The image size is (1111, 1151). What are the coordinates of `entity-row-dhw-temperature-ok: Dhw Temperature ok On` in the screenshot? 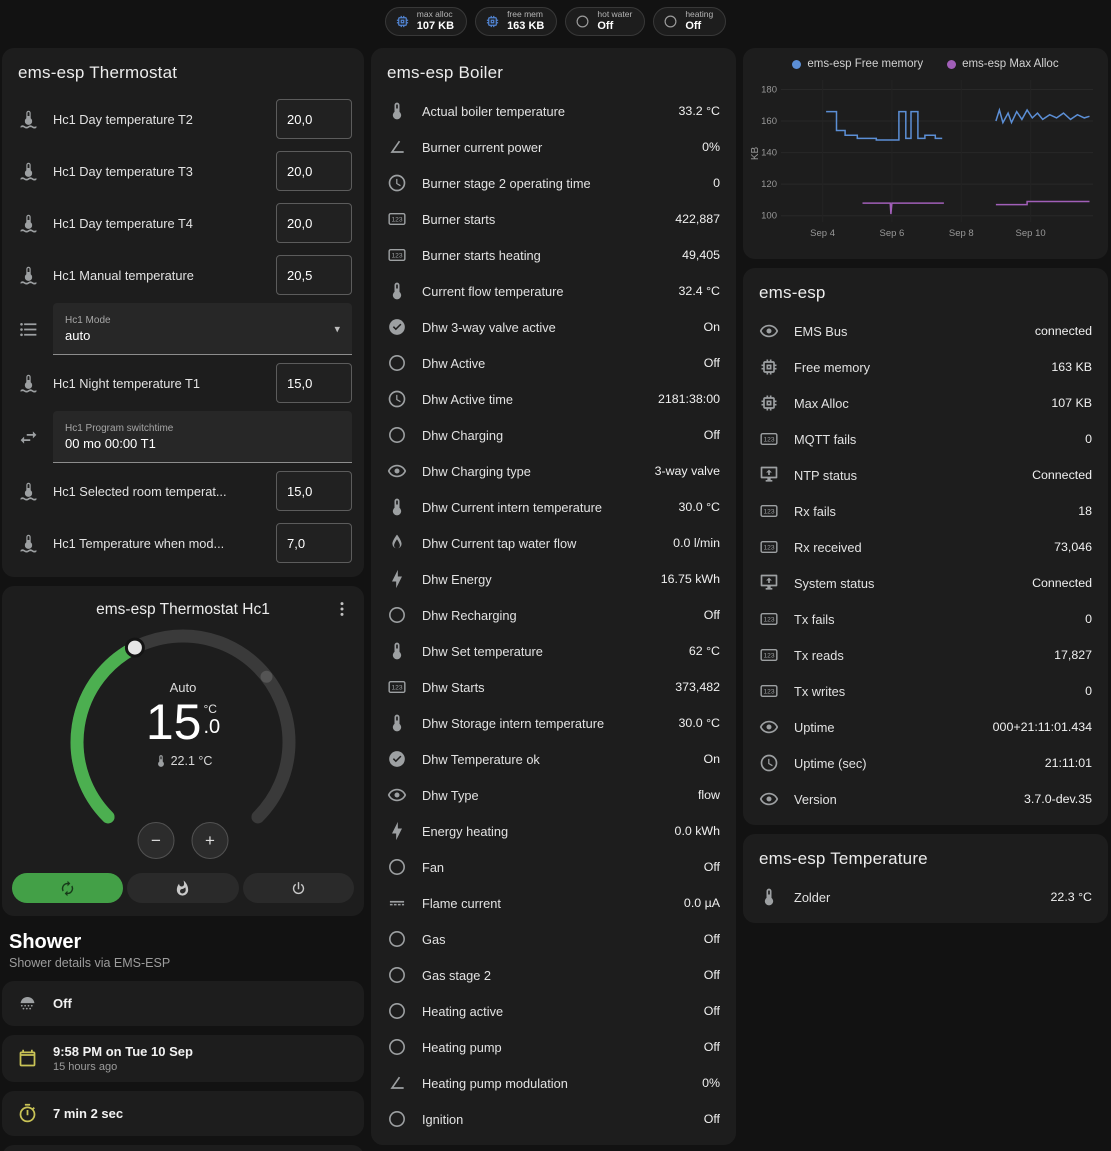 It's located at (553, 759).